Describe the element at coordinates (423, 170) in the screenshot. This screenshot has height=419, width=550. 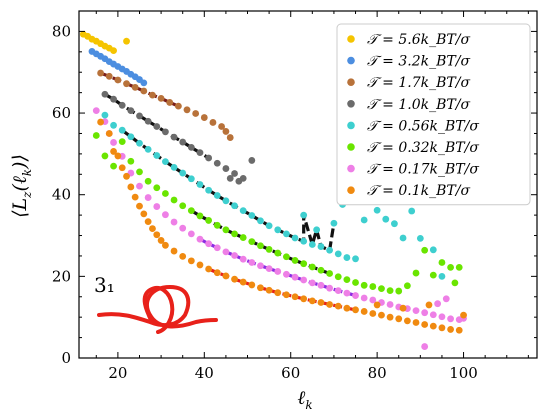
I see `legend-label: 𝒯 = 0.17k_BT/σ` at that location.